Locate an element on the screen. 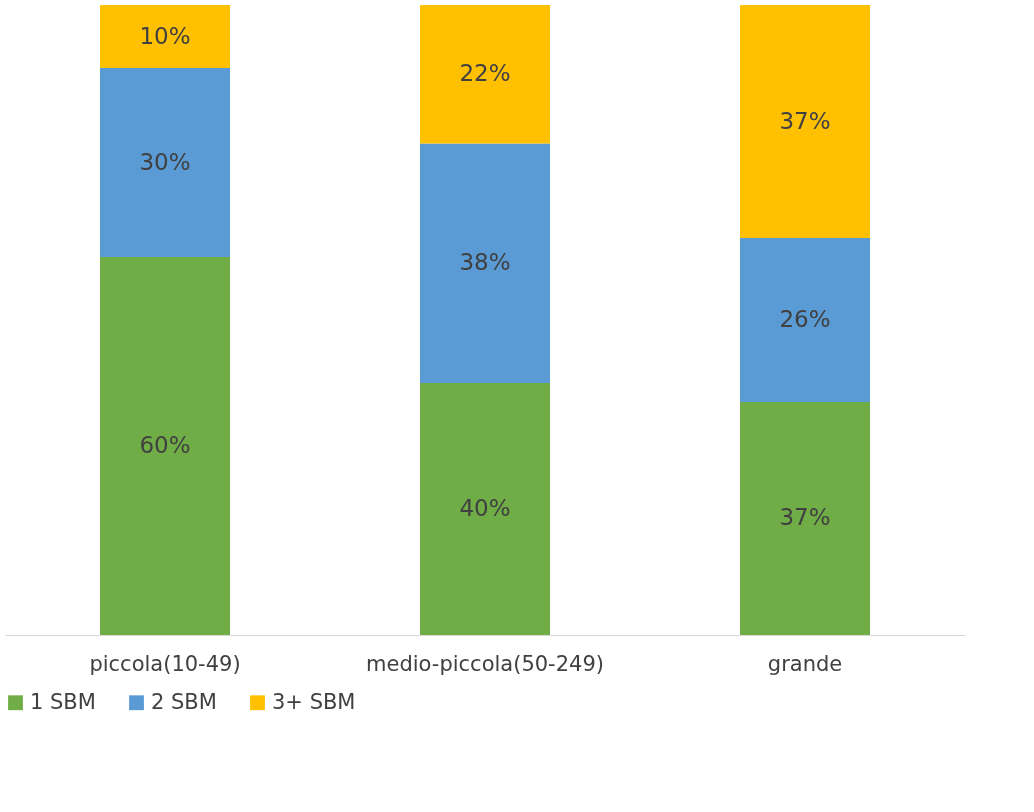 The width and height of the screenshot is (1034, 812). data-label: 60% is located at coordinates (165, 445).